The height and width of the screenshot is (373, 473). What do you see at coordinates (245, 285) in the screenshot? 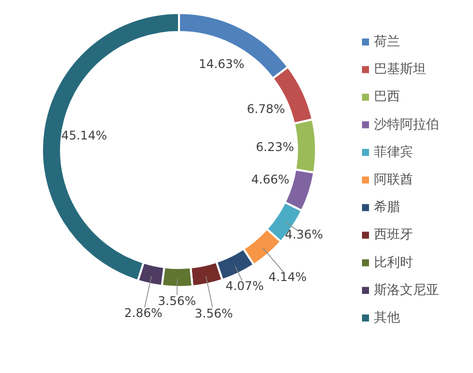
I see `data-label: 4.07%` at bounding box center [245, 285].